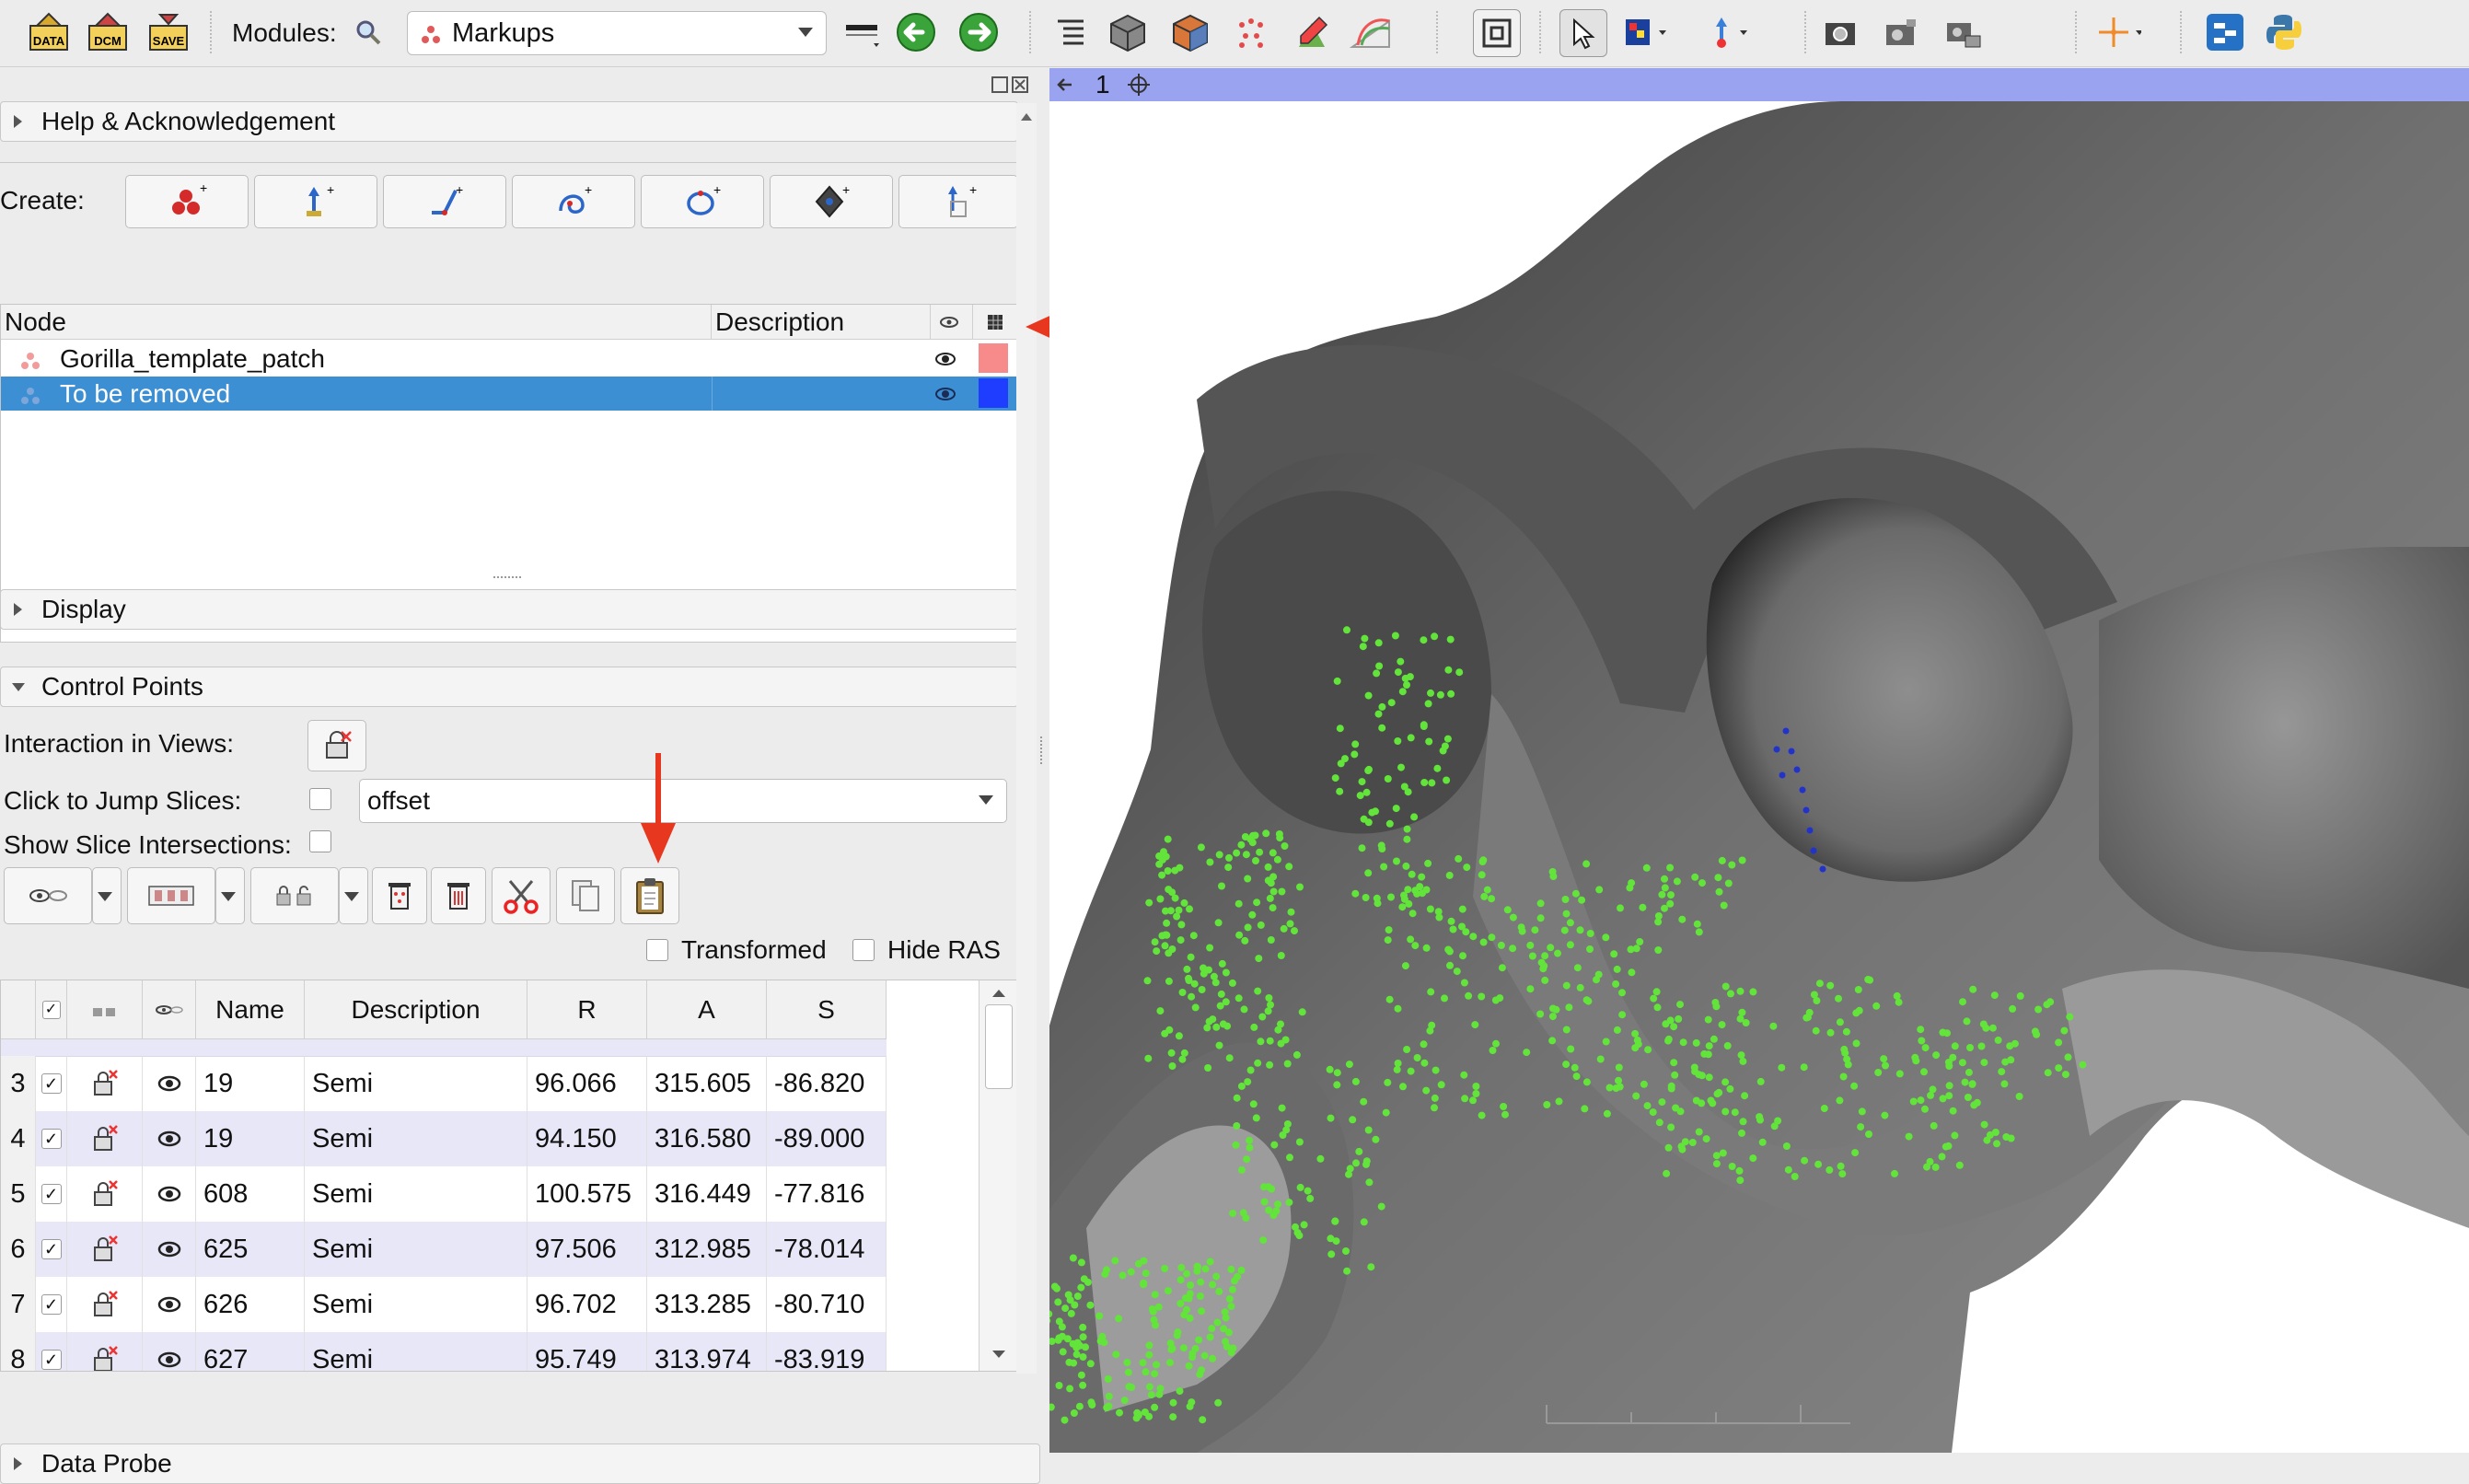 Image resolution: width=2469 pixels, height=1484 pixels. What do you see at coordinates (1799, 800) in the screenshot?
I see `removed-point-markers` at bounding box center [1799, 800].